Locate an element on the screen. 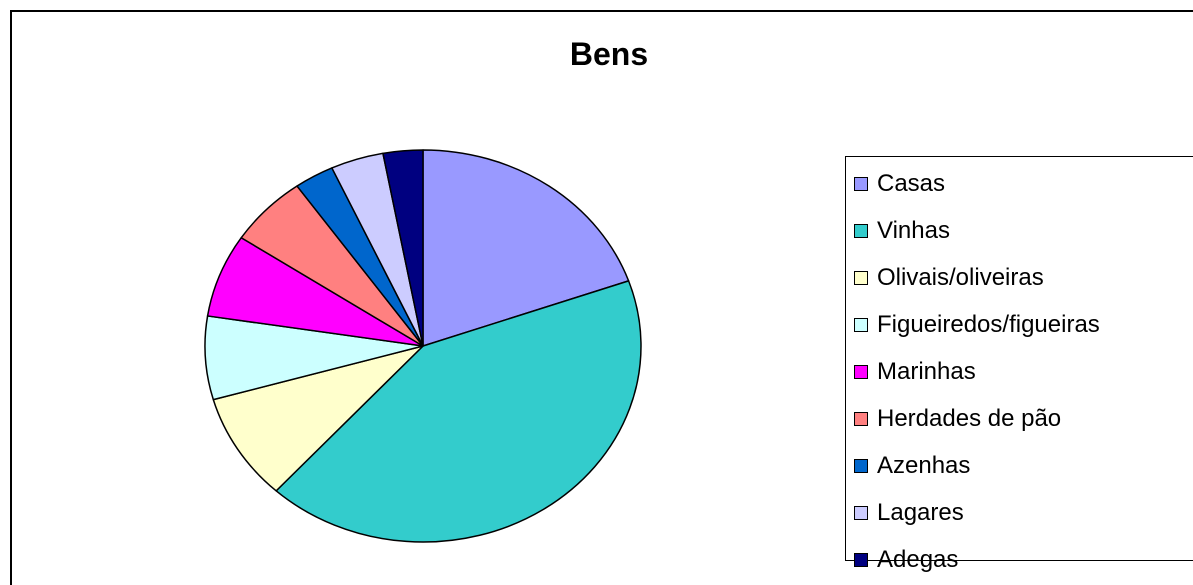 The width and height of the screenshot is (1193, 585). legend-item: Herdades de pão is located at coordinates (957, 419).